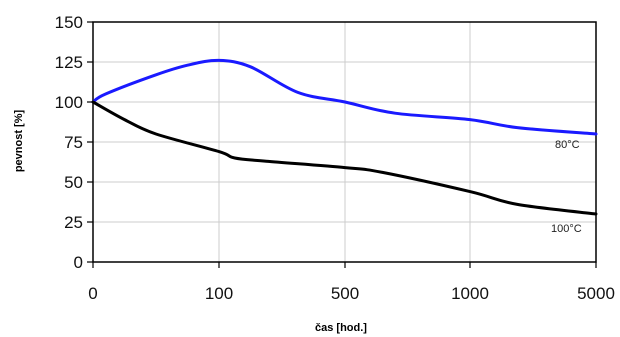  Describe the element at coordinates (73, 182) in the screenshot. I see `y-tick-label: 50` at that location.